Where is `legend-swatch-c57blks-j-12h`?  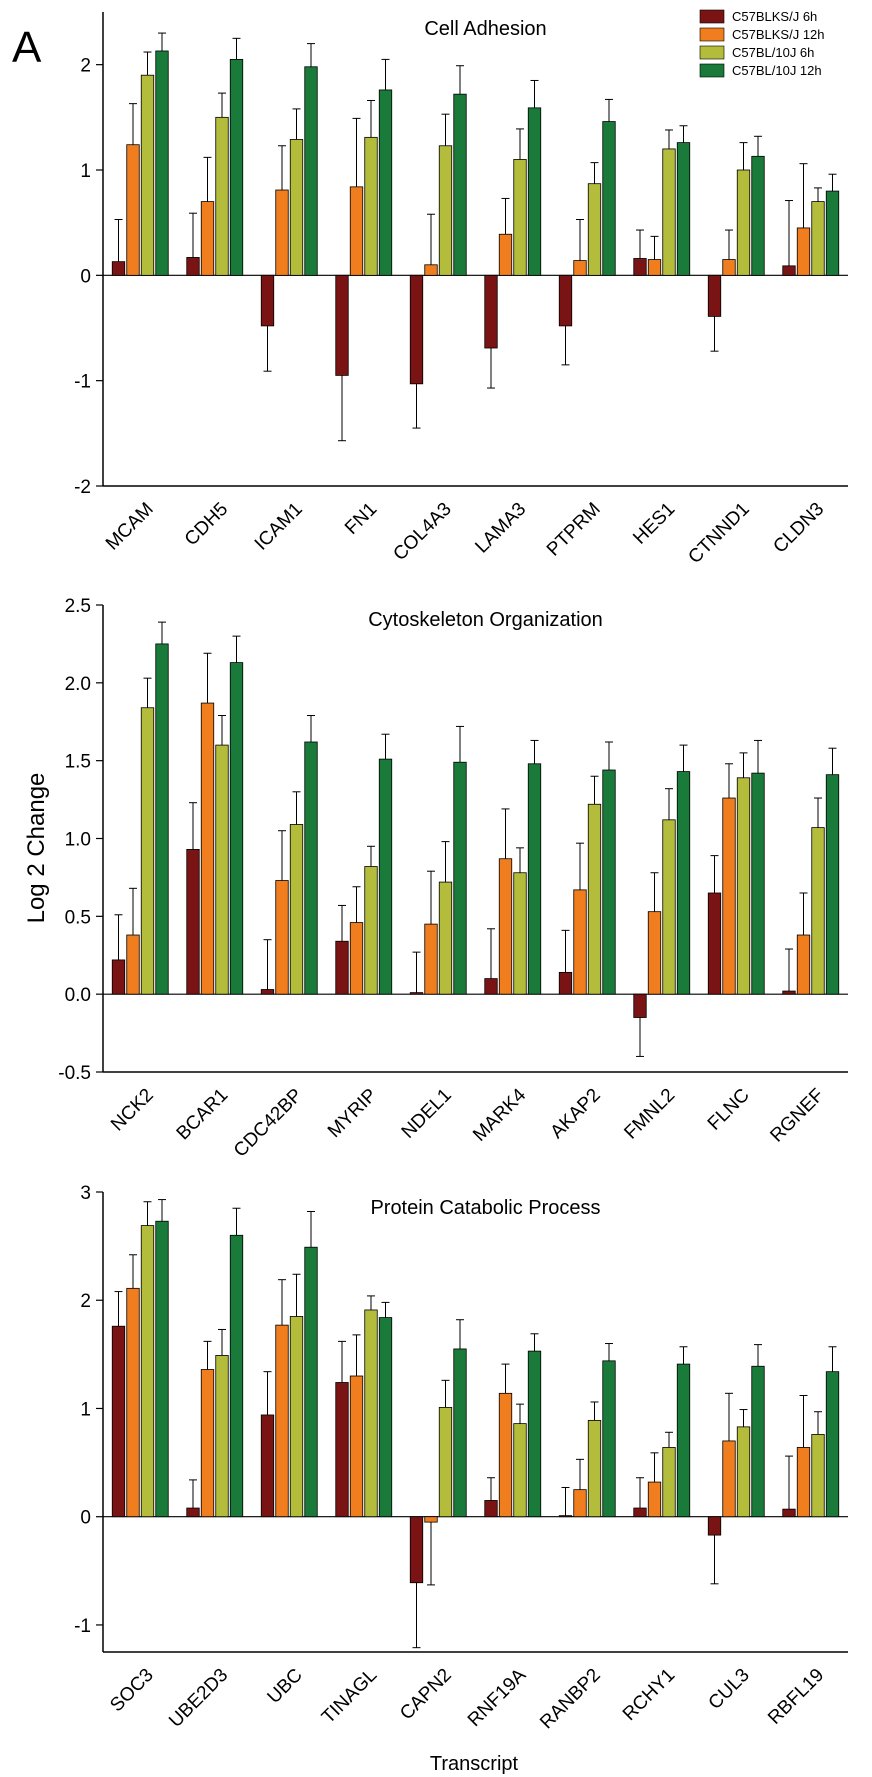 legend-swatch-c57blks-j-12h is located at coordinates (712, 34).